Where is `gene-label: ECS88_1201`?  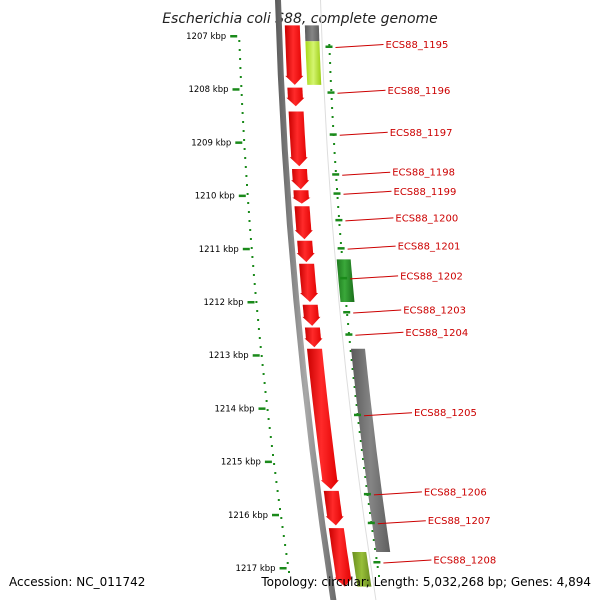 gene-label: ECS88_1201 is located at coordinates (429, 247).